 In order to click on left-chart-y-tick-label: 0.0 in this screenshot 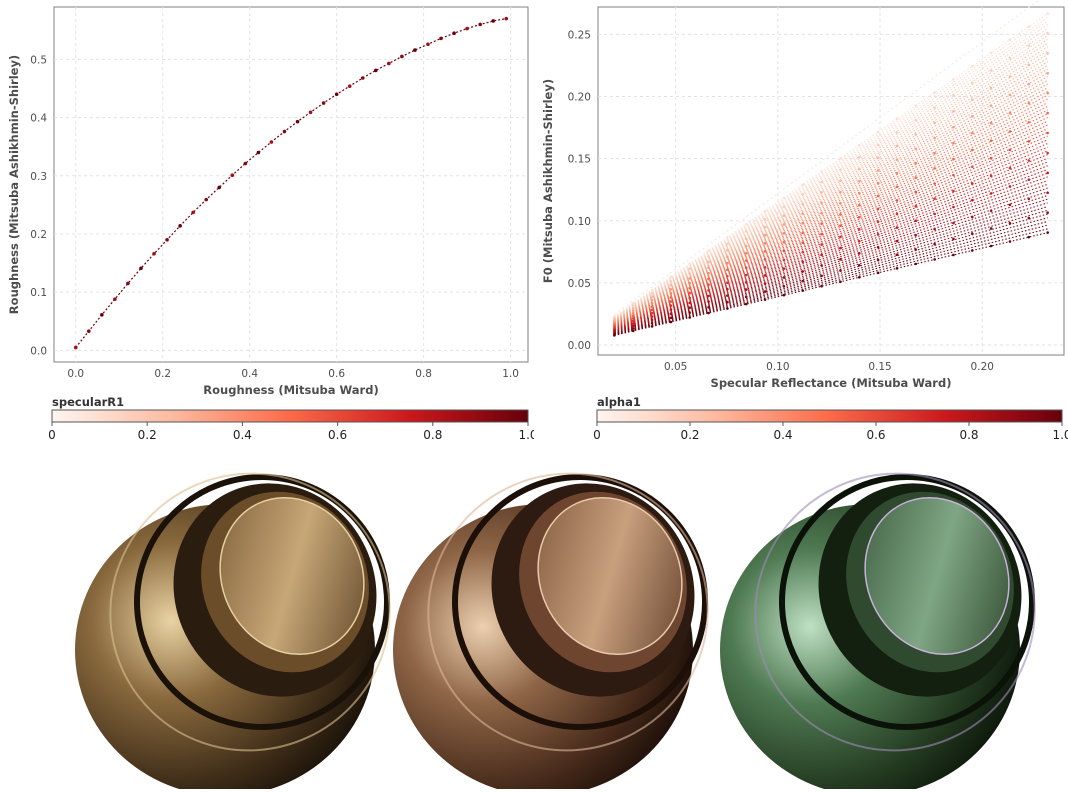, I will do `click(38, 351)`.